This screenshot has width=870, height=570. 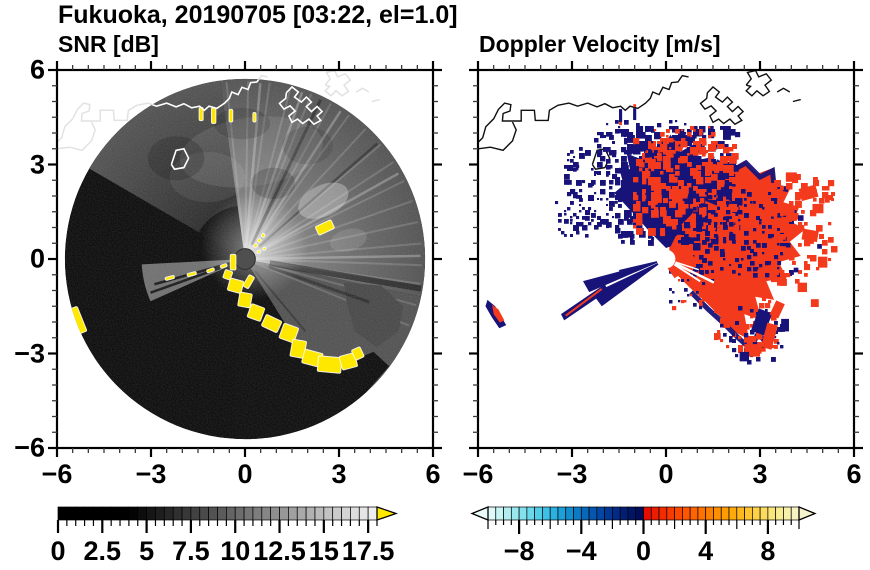 I want to click on y-tick-label: −3, so click(x=29, y=353).